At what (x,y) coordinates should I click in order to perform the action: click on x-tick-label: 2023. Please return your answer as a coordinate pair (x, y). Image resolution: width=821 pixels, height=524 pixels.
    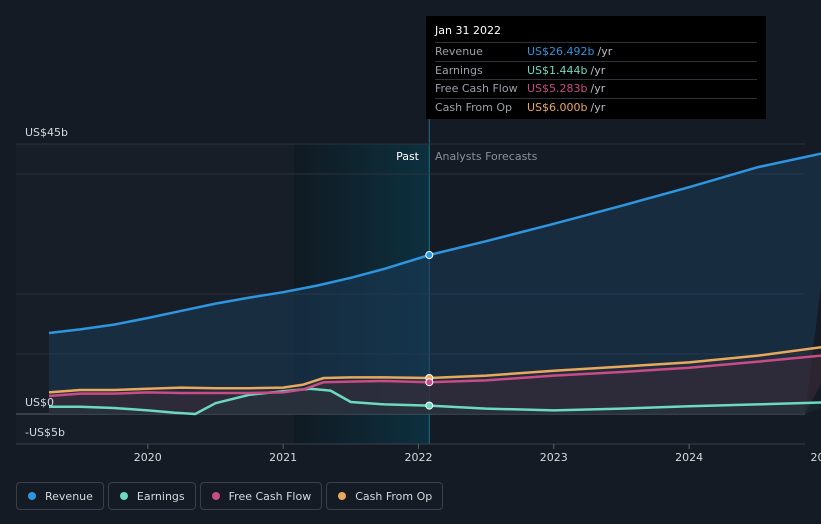
    Looking at the image, I should click on (554, 457).